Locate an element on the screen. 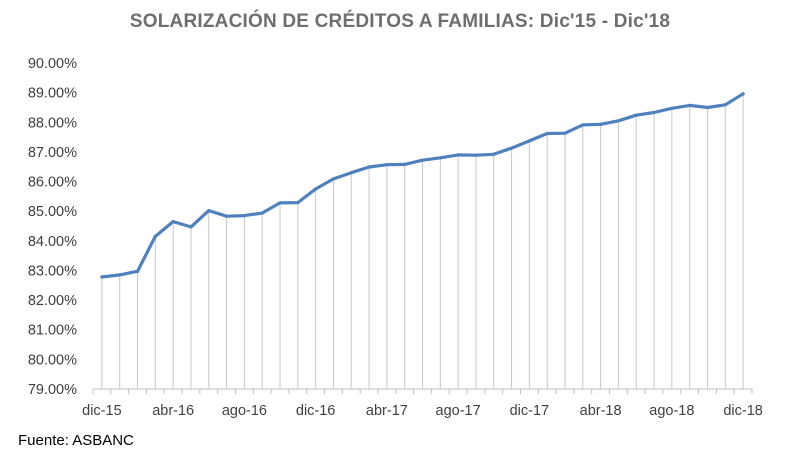  y-tick-label: 83.00% is located at coordinates (52, 271).